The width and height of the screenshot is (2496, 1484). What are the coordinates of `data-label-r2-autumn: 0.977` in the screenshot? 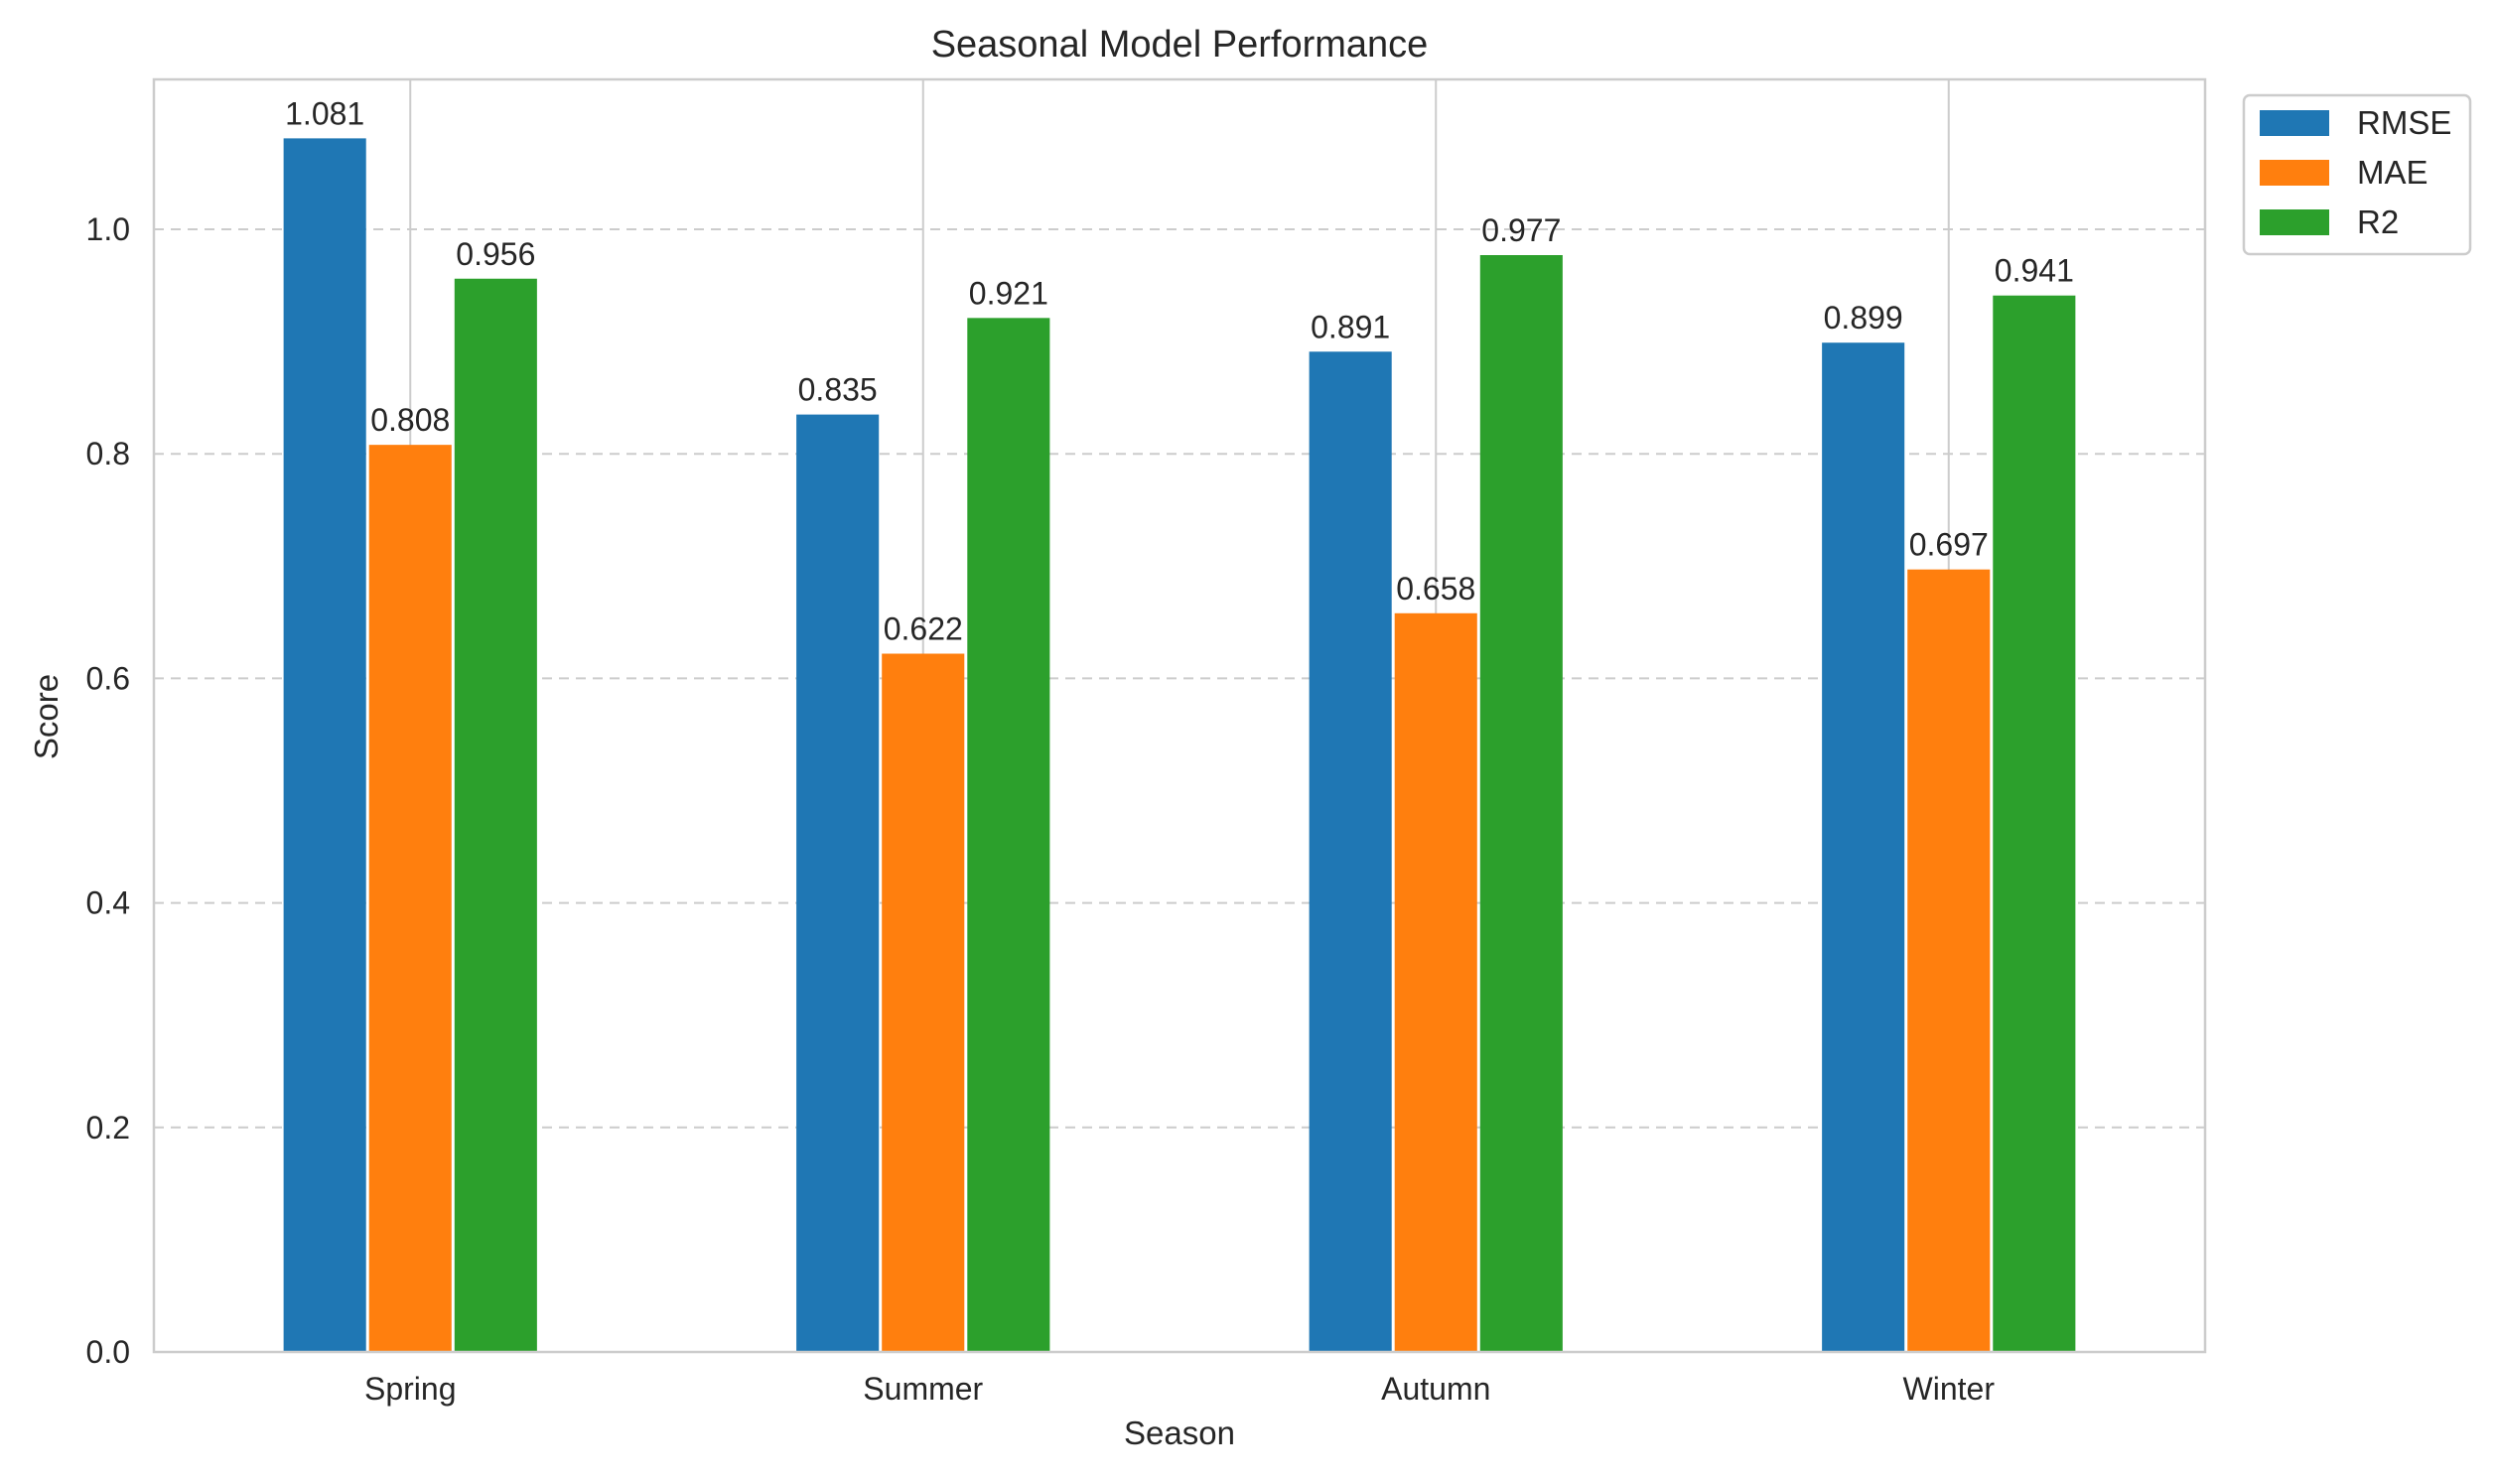 It's located at (1521, 230).